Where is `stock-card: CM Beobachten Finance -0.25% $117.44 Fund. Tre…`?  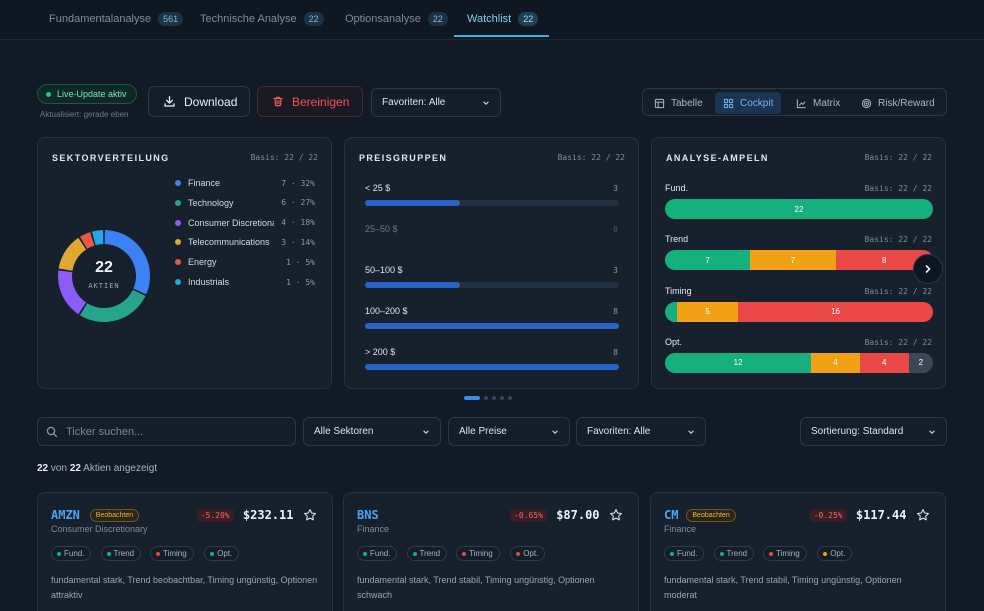
stock-card: CM Beobachten Finance -0.25% $117.44 Fund. Tre… is located at coordinates (798, 551).